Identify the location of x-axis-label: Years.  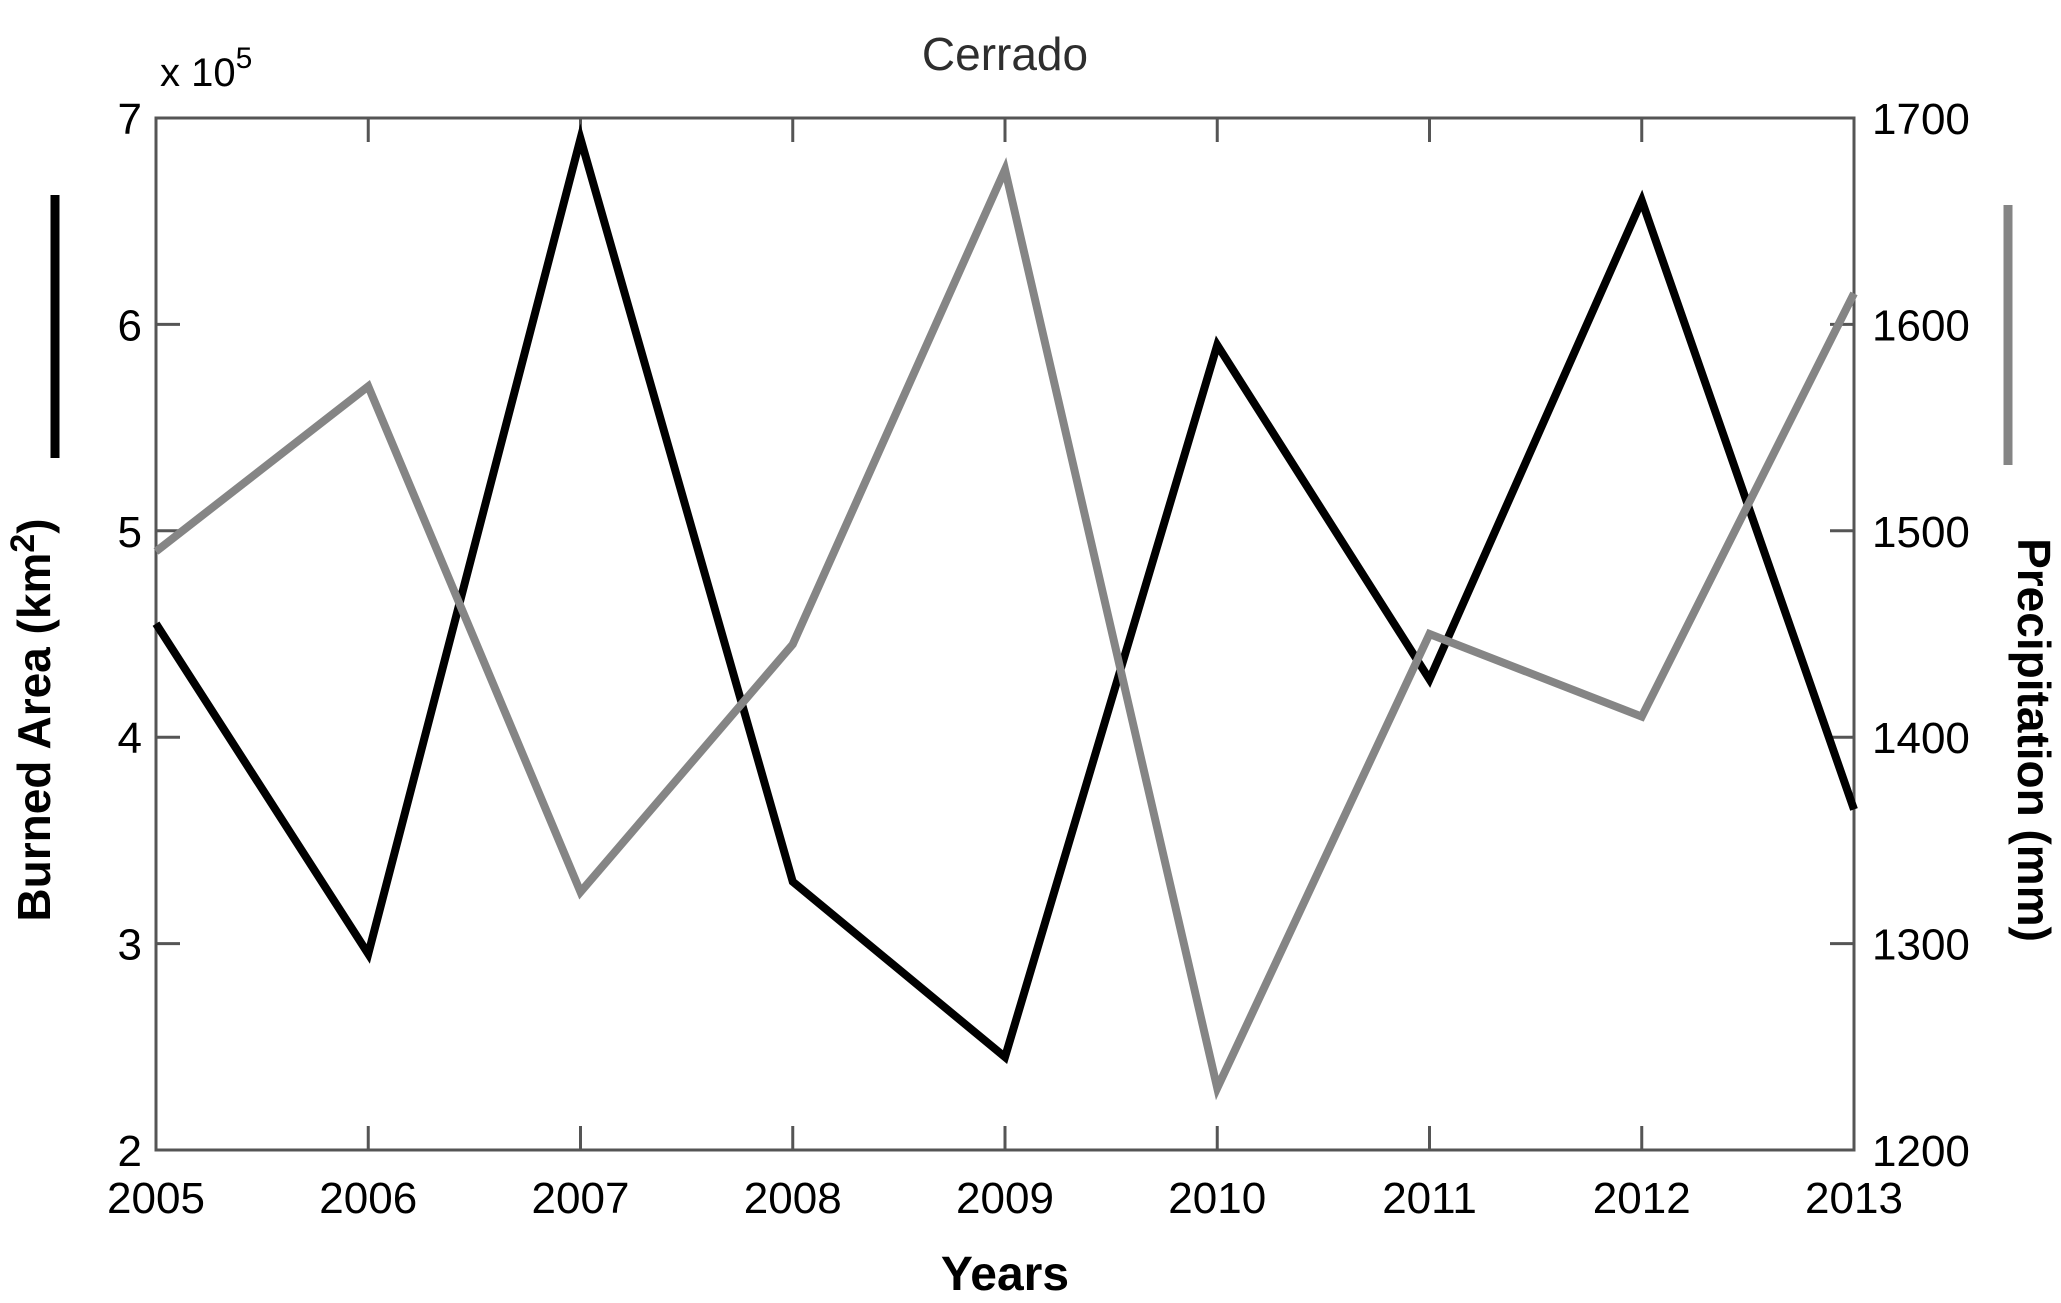
(1005, 1274).